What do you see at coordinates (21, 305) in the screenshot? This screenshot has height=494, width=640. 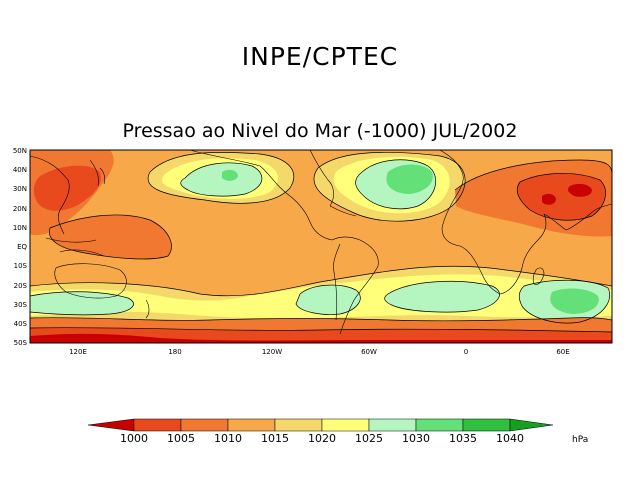 I see `lat-tick-label: 30S` at bounding box center [21, 305].